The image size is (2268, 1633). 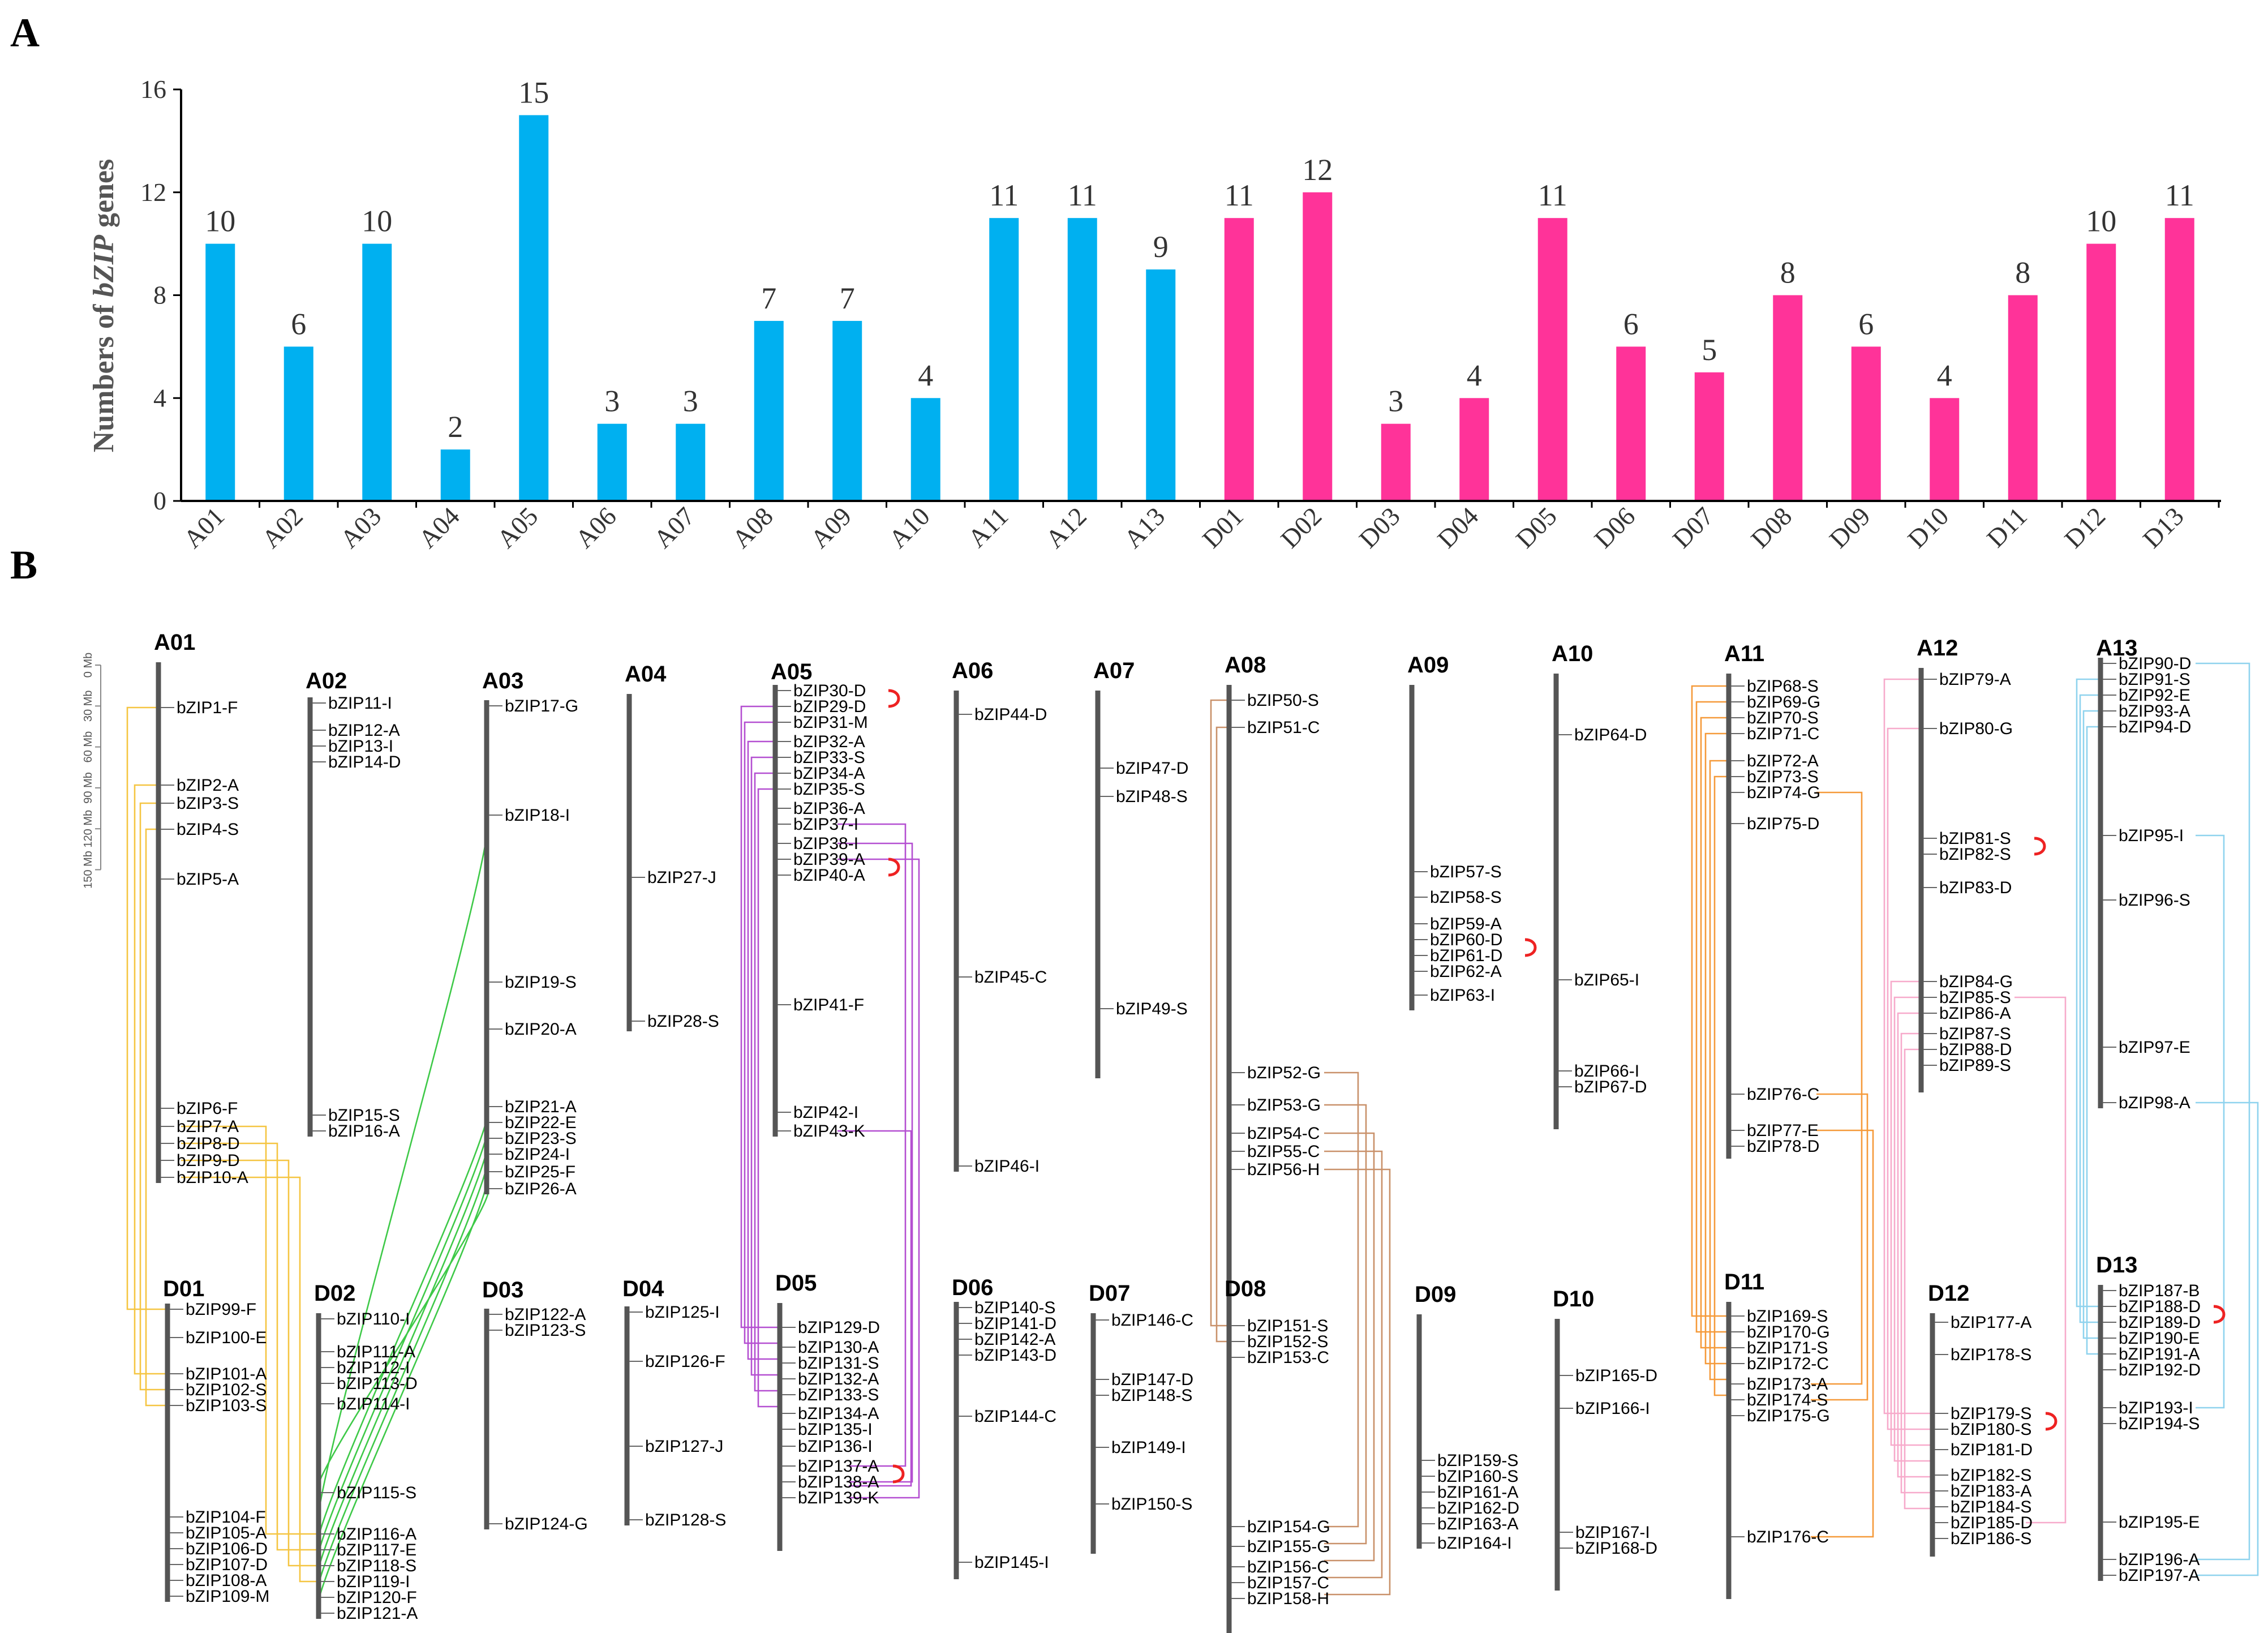 I want to click on gene-label: bZIP119-I, so click(x=373, y=1581).